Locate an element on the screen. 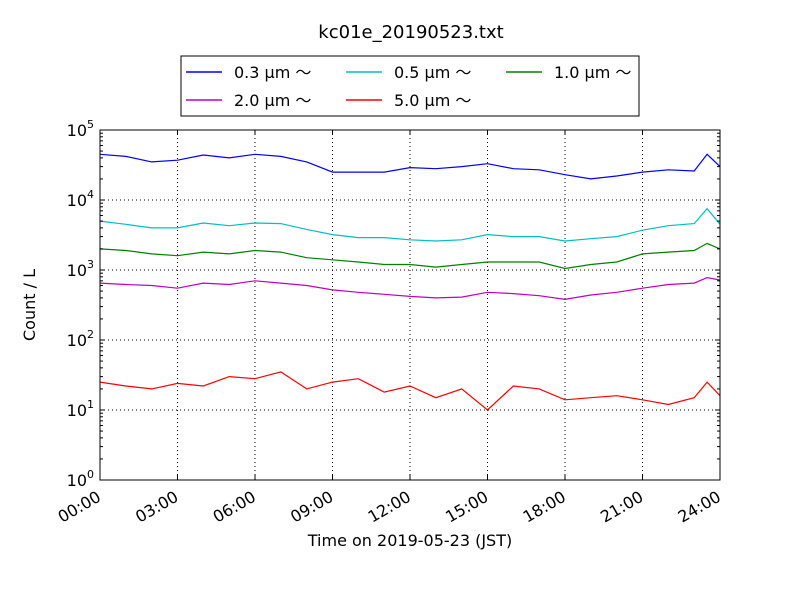 The height and width of the screenshot is (600, 800). y-tick-label: 10⁴ is located at coordinates (80, 199).